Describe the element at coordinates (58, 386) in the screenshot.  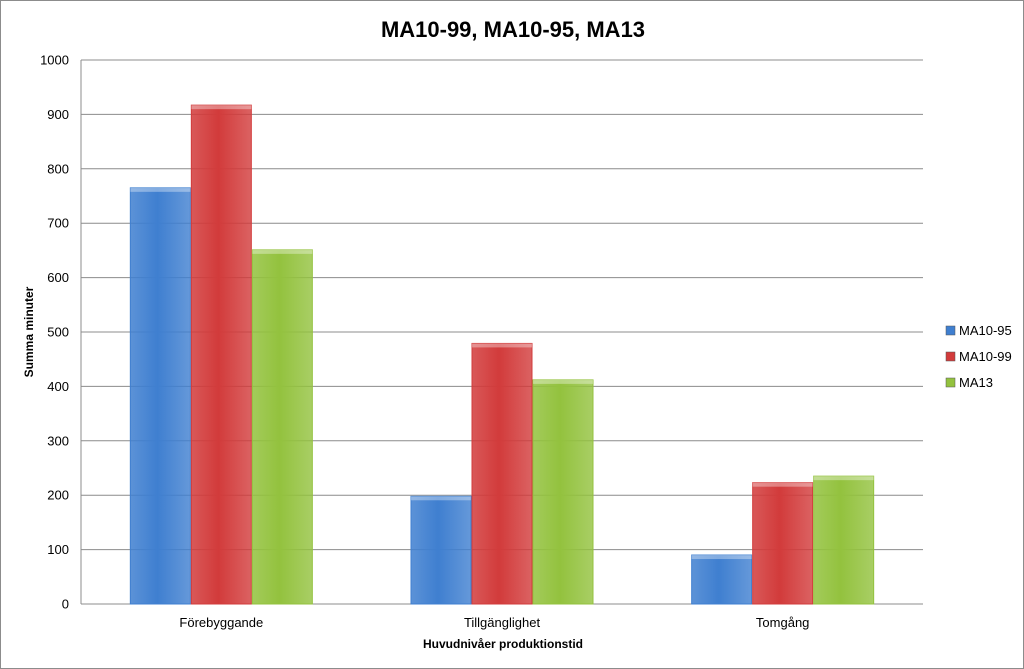
I see `y-tick-label: 400` at that location.